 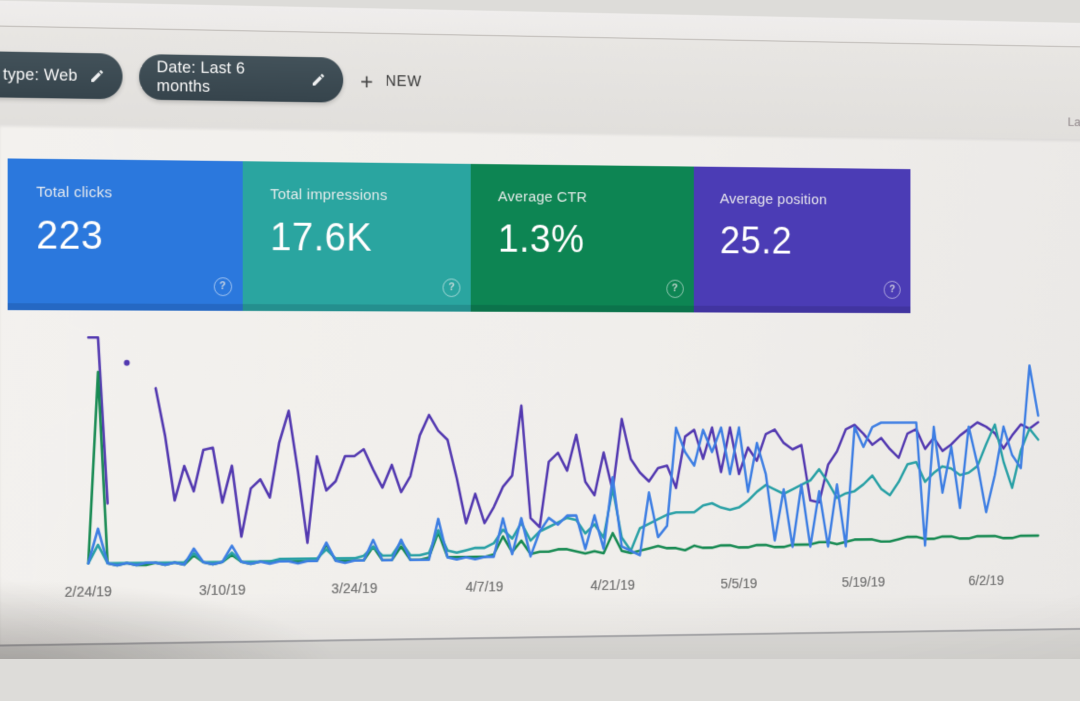 I want to click on average-ctr-card: Average CTR 1.3% ?, so click(x=582, y=238).